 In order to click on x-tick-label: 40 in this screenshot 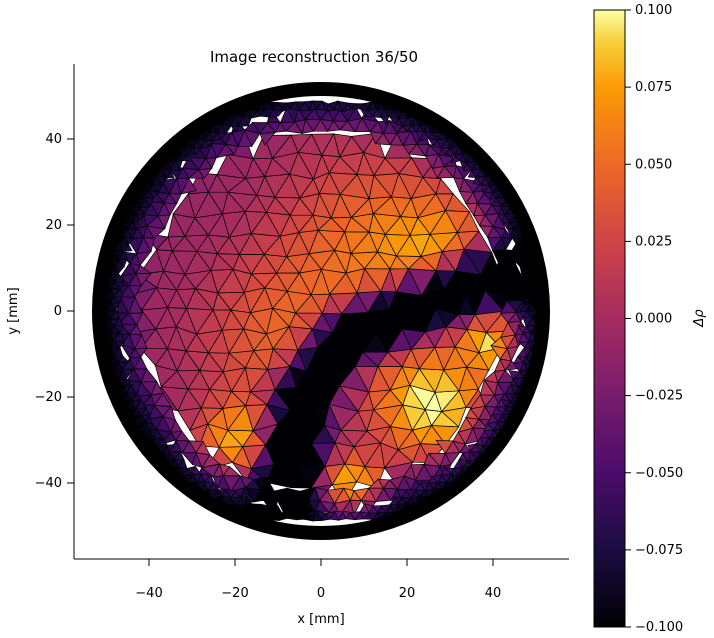, I will do `click(493, 593)`.